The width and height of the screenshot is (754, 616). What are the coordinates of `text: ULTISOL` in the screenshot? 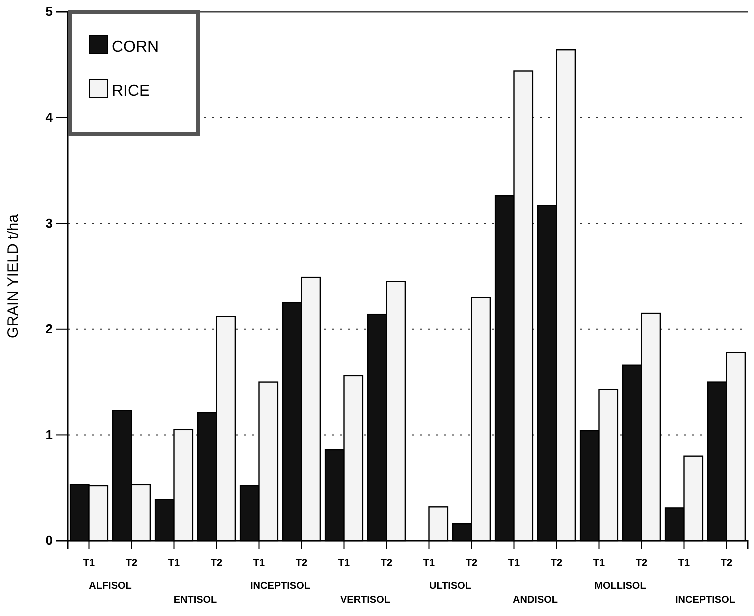 It's located at (450, 586).